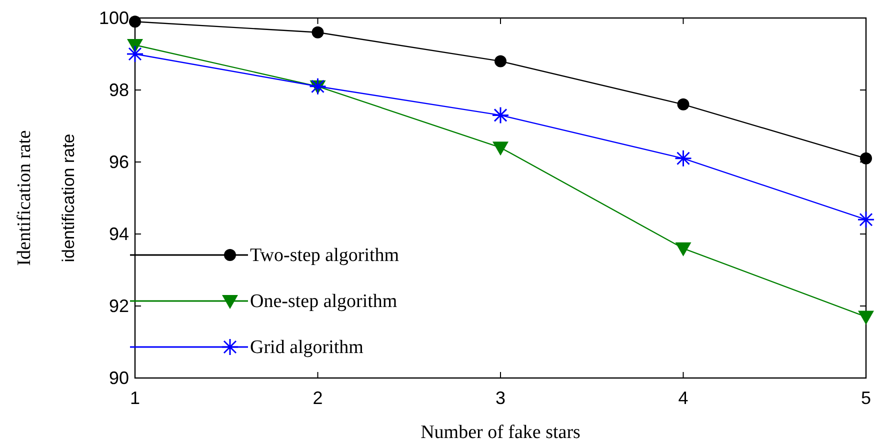 Image resolution: width=875 pixels, height=445 pixels. What do you see at coordinates (866, 398) in the screenshot?
I see `x-tick-label: 5` at bounding box center [866, 398].